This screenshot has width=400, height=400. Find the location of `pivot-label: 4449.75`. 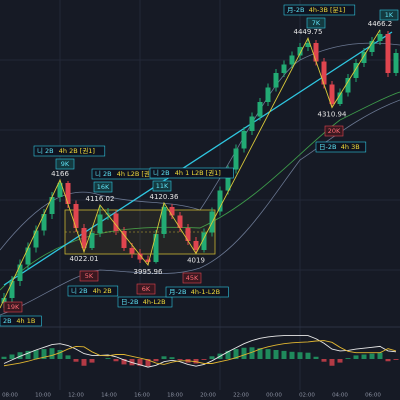

pivot-label: 4449.75 is located at coordinates (308, 32).